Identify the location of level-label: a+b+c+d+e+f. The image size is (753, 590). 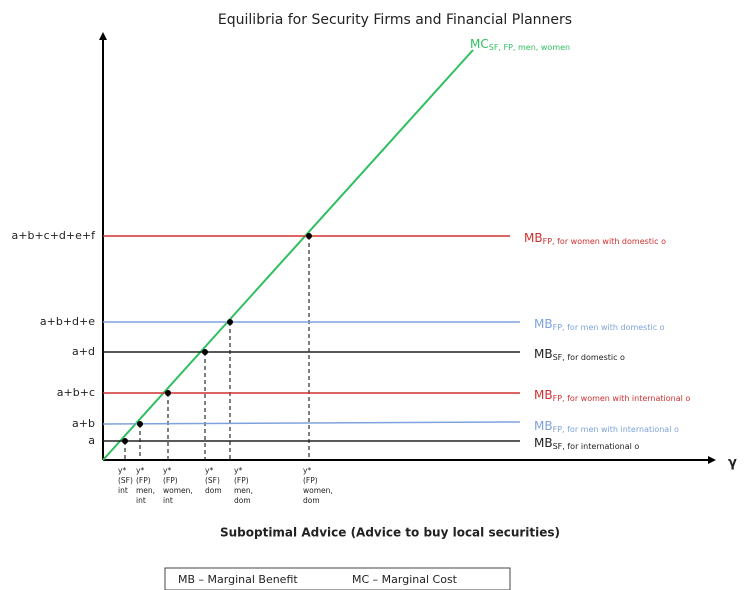
(54, 235).